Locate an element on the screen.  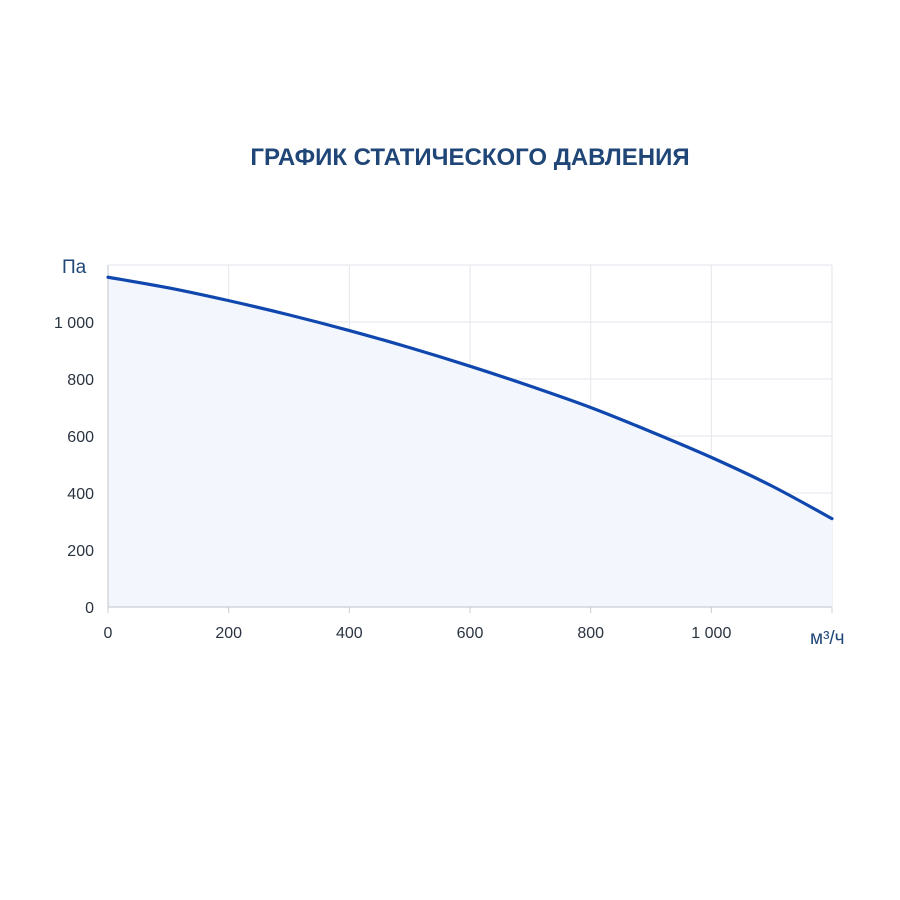
y-tick-label: 0 is located at coordinates (89, 608).